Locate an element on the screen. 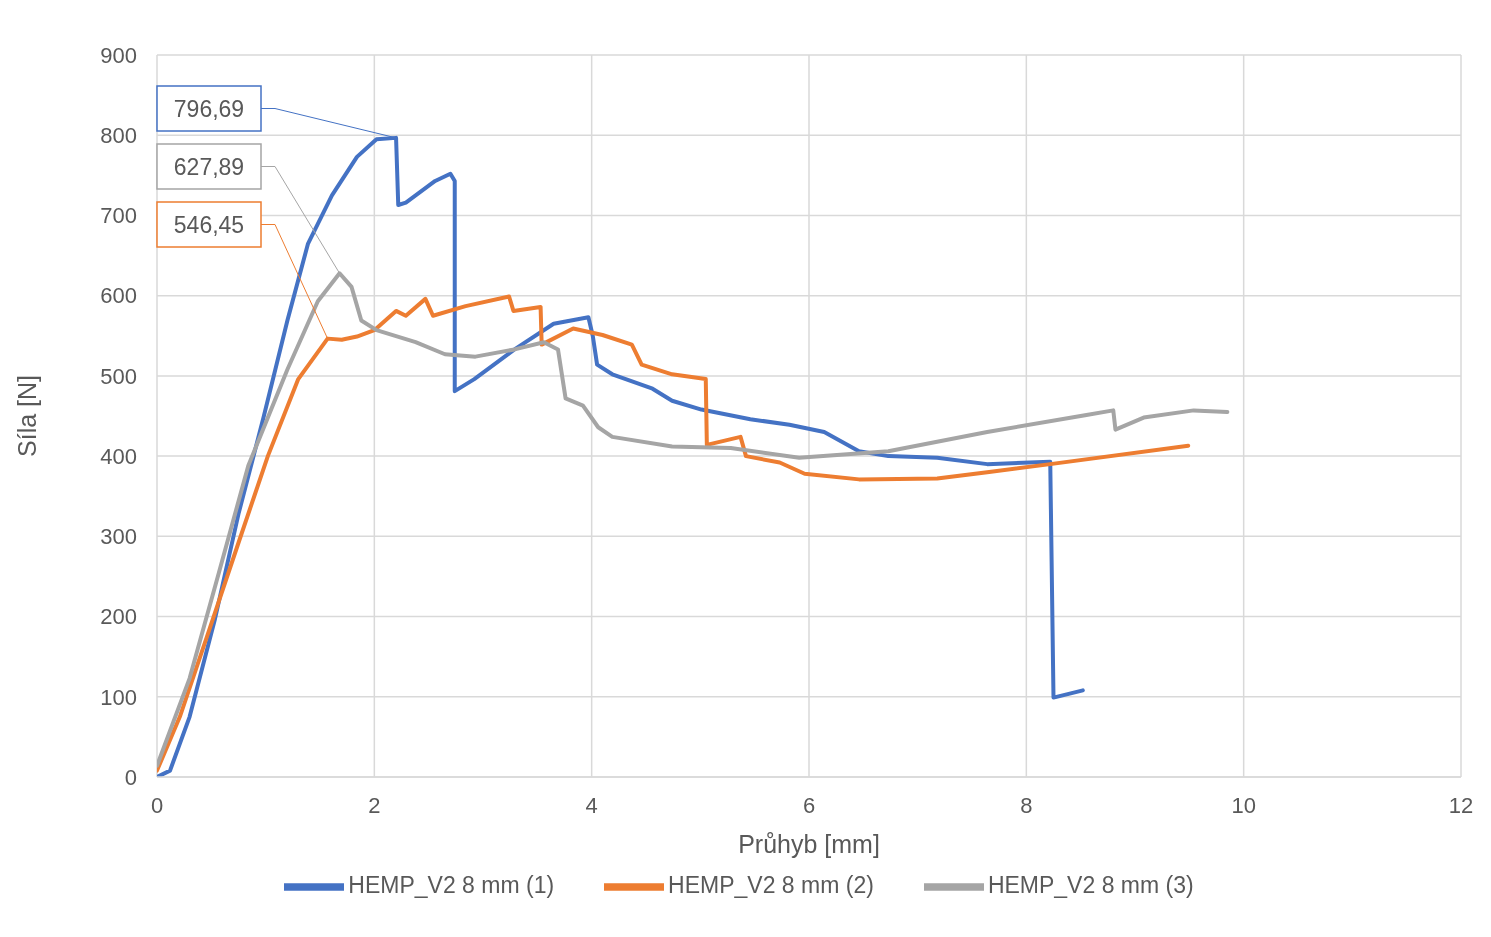  x-tick-label: 6 is located at coordinates (809, 805).